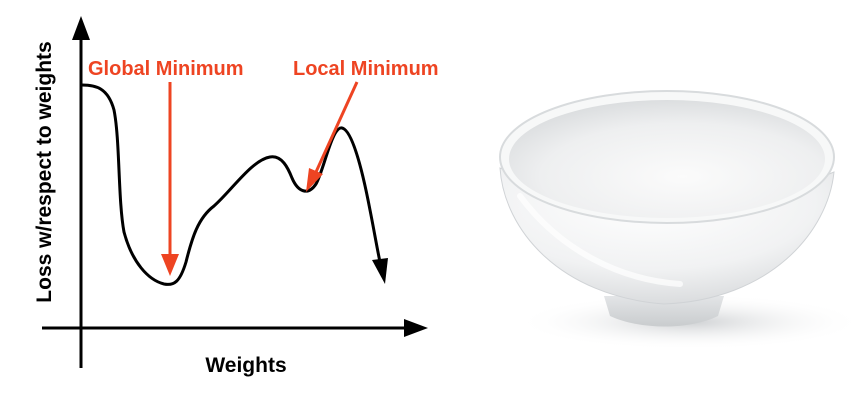 The image size is (867, 400). Describe the element at coordinates (245, 365) in the screenshot. I see `x-axis-label: Weights` at that location.